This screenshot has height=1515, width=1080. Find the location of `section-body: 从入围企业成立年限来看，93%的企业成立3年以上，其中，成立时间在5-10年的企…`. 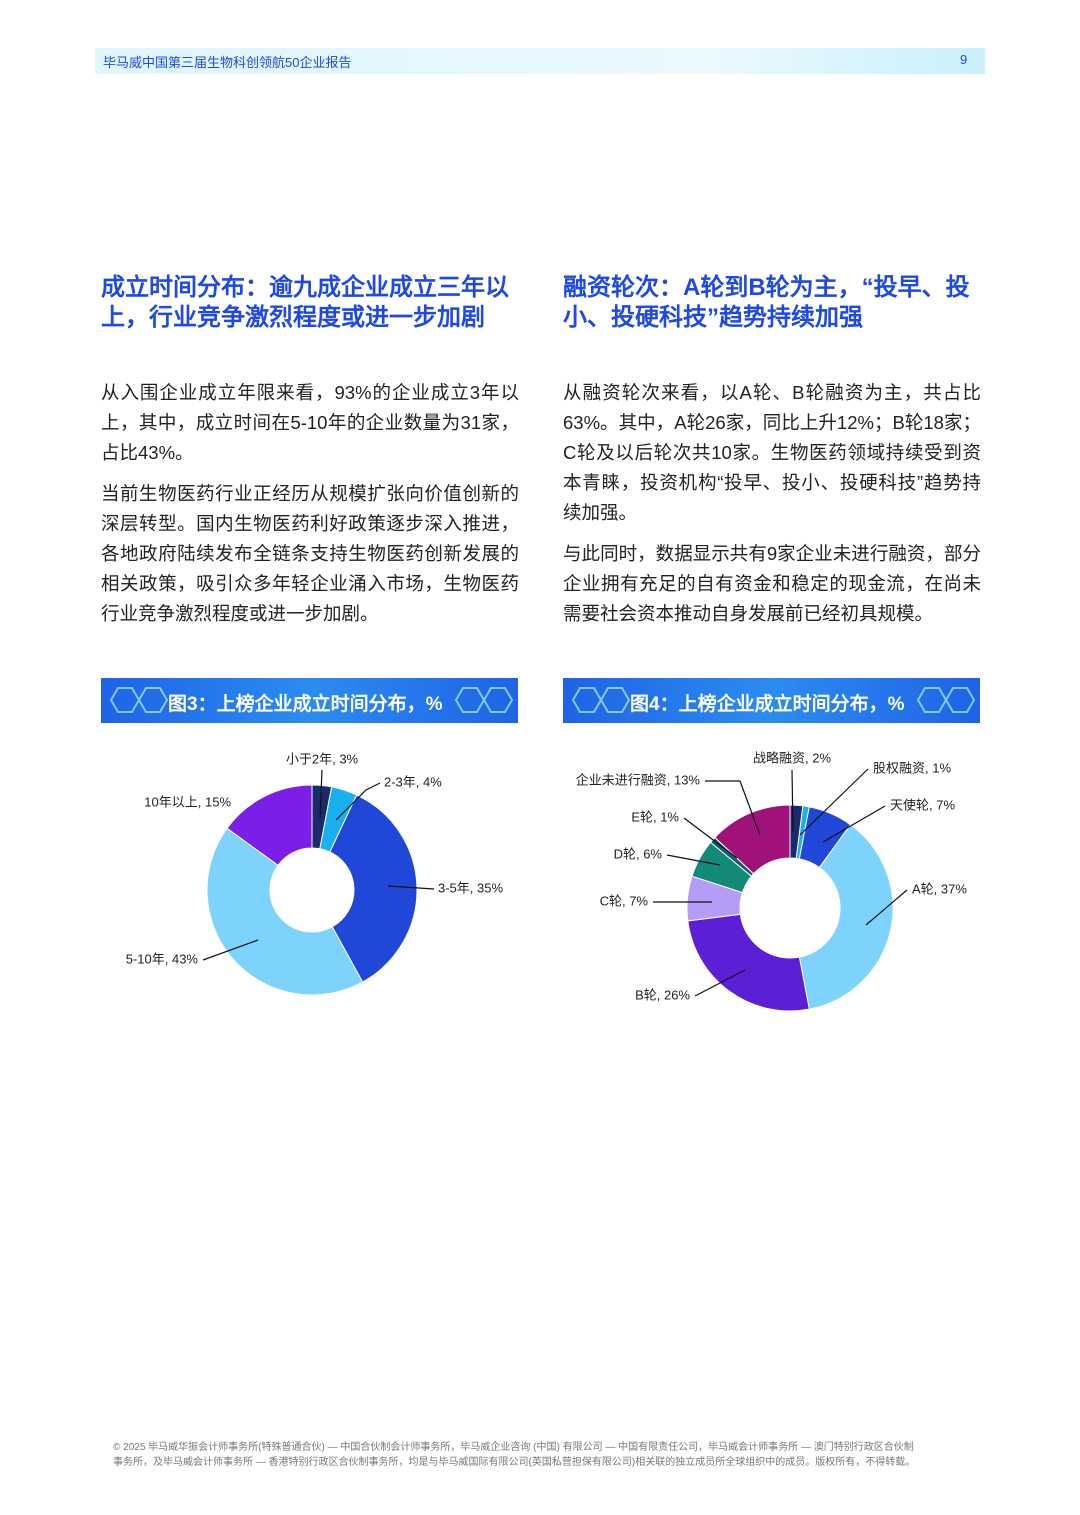

section-body: 从入围企业成立年限来看，93%的企业成立3年以上，其中，成立时间在5-10年的企… is located at coordinates (310, 509).